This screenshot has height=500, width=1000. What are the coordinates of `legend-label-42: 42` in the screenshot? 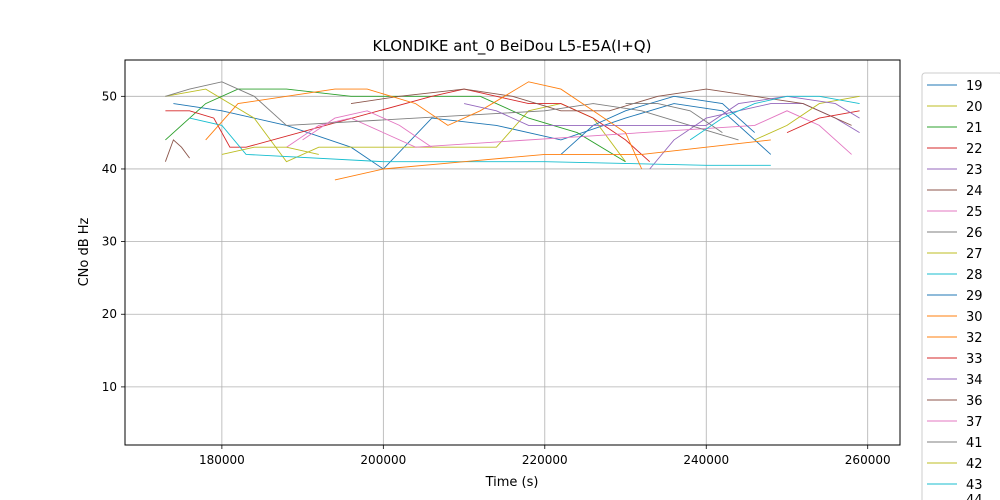 It's located at (974, 464).